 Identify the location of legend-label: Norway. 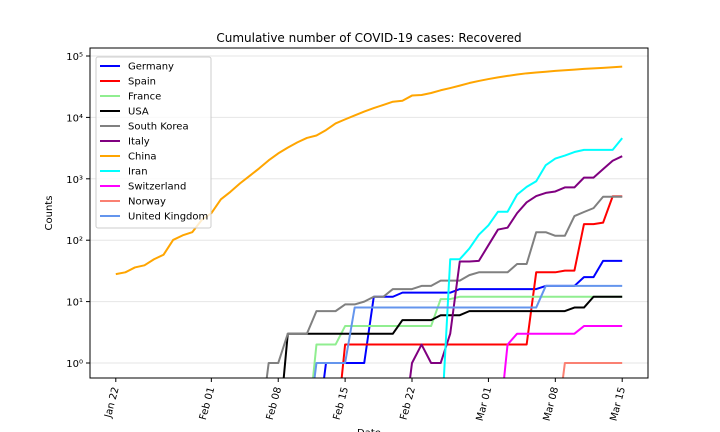
(147, 202).